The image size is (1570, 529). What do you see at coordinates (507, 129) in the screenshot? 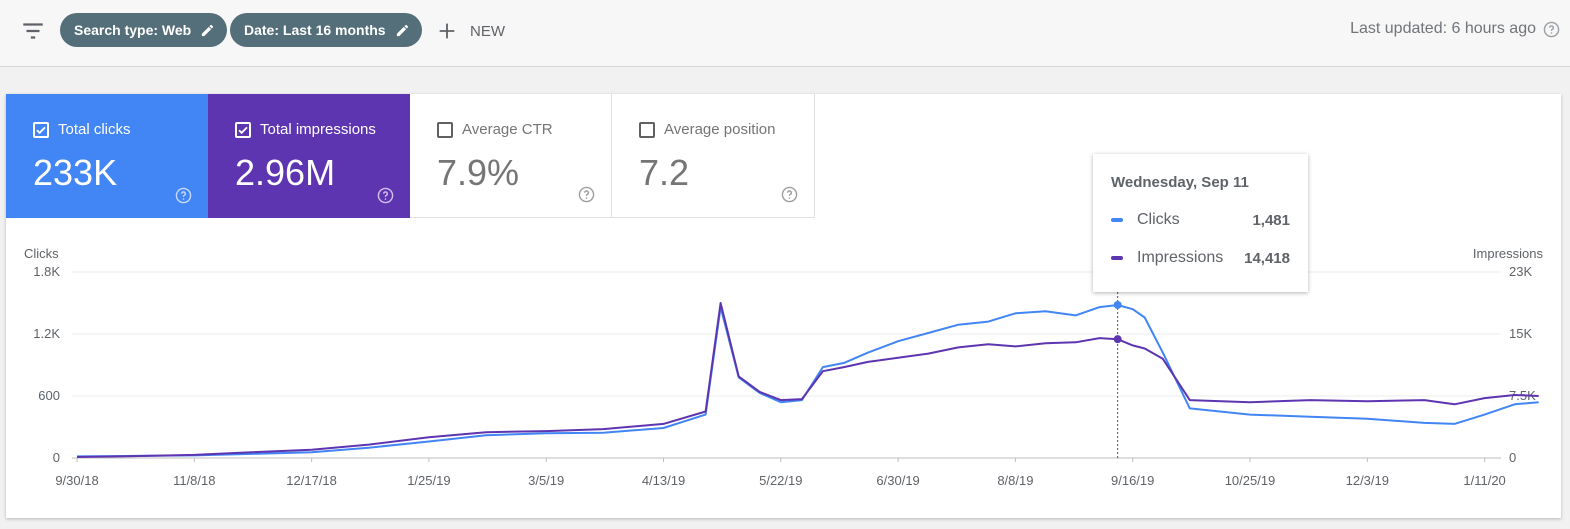
I see `metric-label: Average CTR` at bounding box center [507, 129].